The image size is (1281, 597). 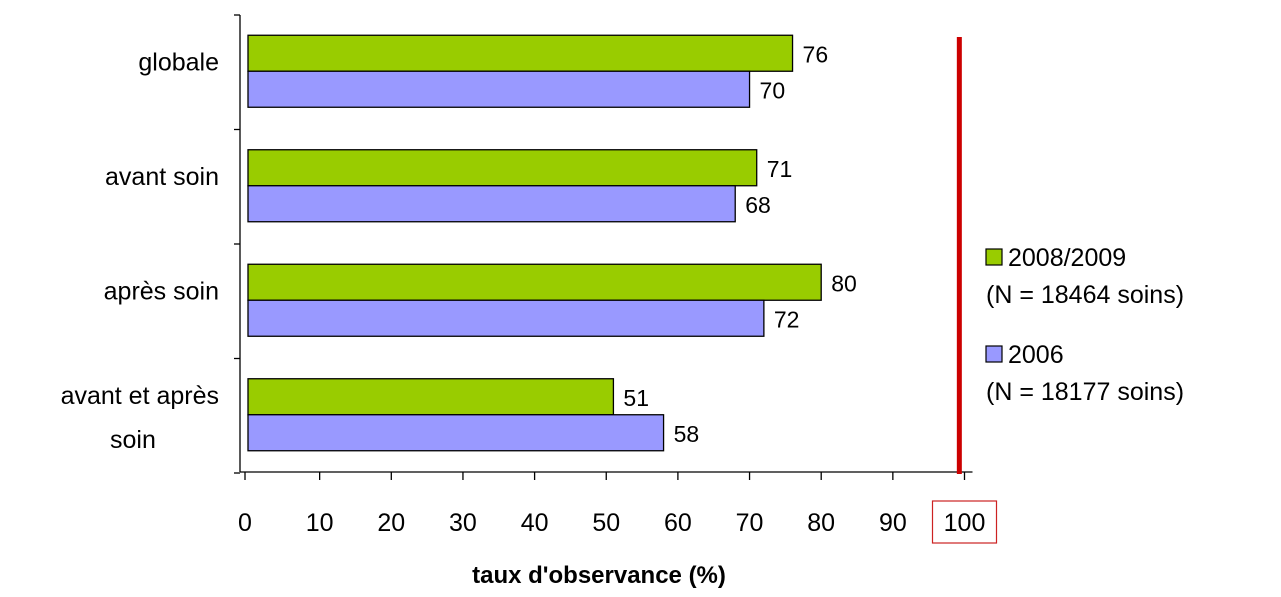 What do you see at coordinates (606, 523) in the screenshot?
I see `x-tick-label: 50` at bounding box center [606, 523].